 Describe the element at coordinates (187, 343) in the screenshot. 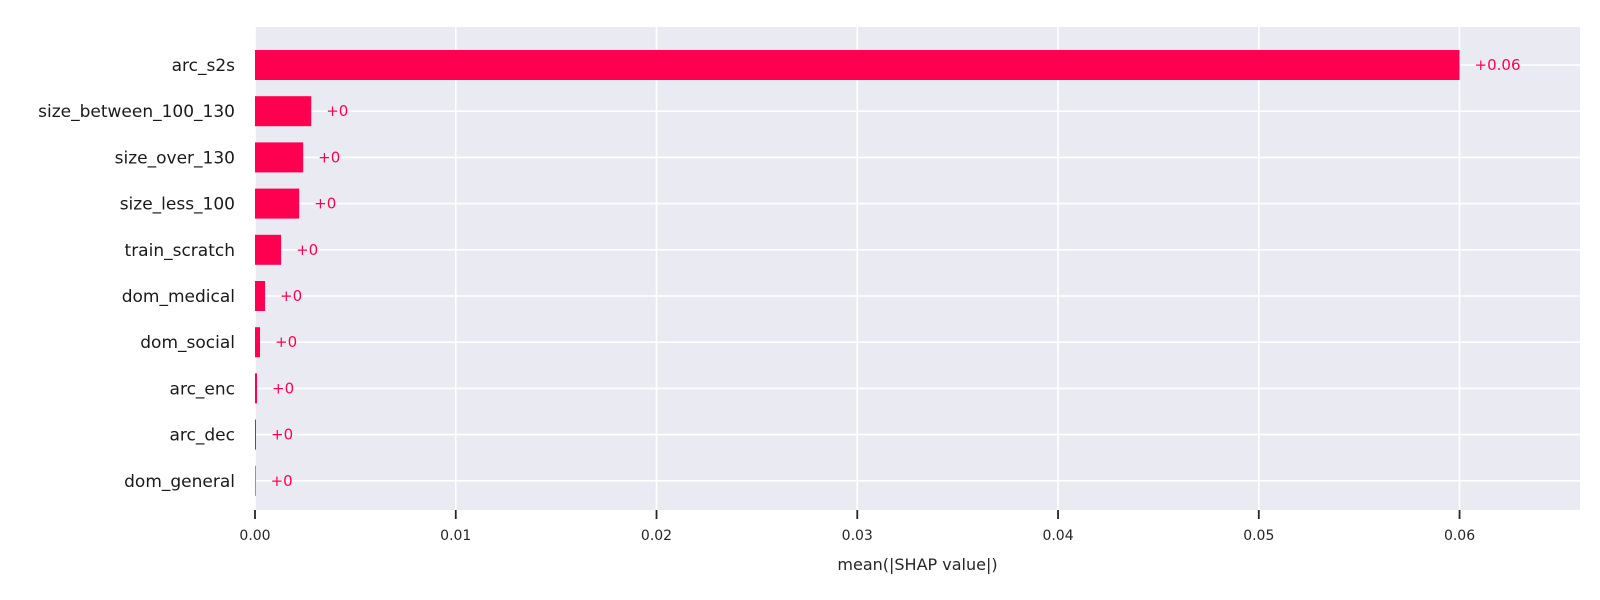

I see `feature-label: dom_social` at that location.